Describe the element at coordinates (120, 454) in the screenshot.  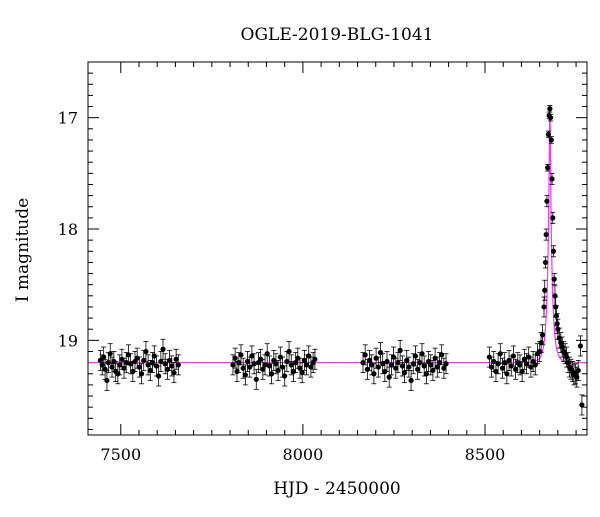
I see `x-tick-label: 7500` at that location.